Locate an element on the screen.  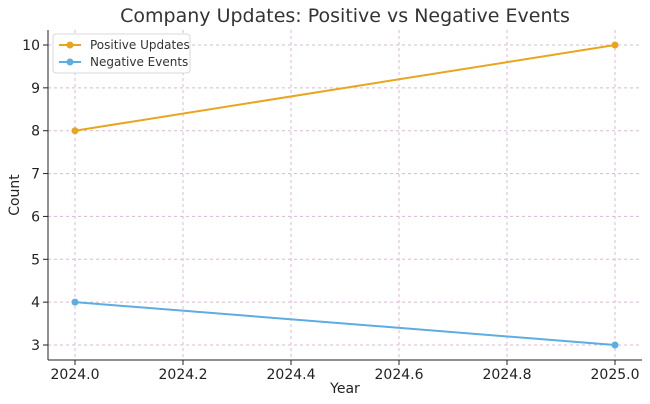
x-tick-label: 2024.8 is located at coordinates (507, 375).